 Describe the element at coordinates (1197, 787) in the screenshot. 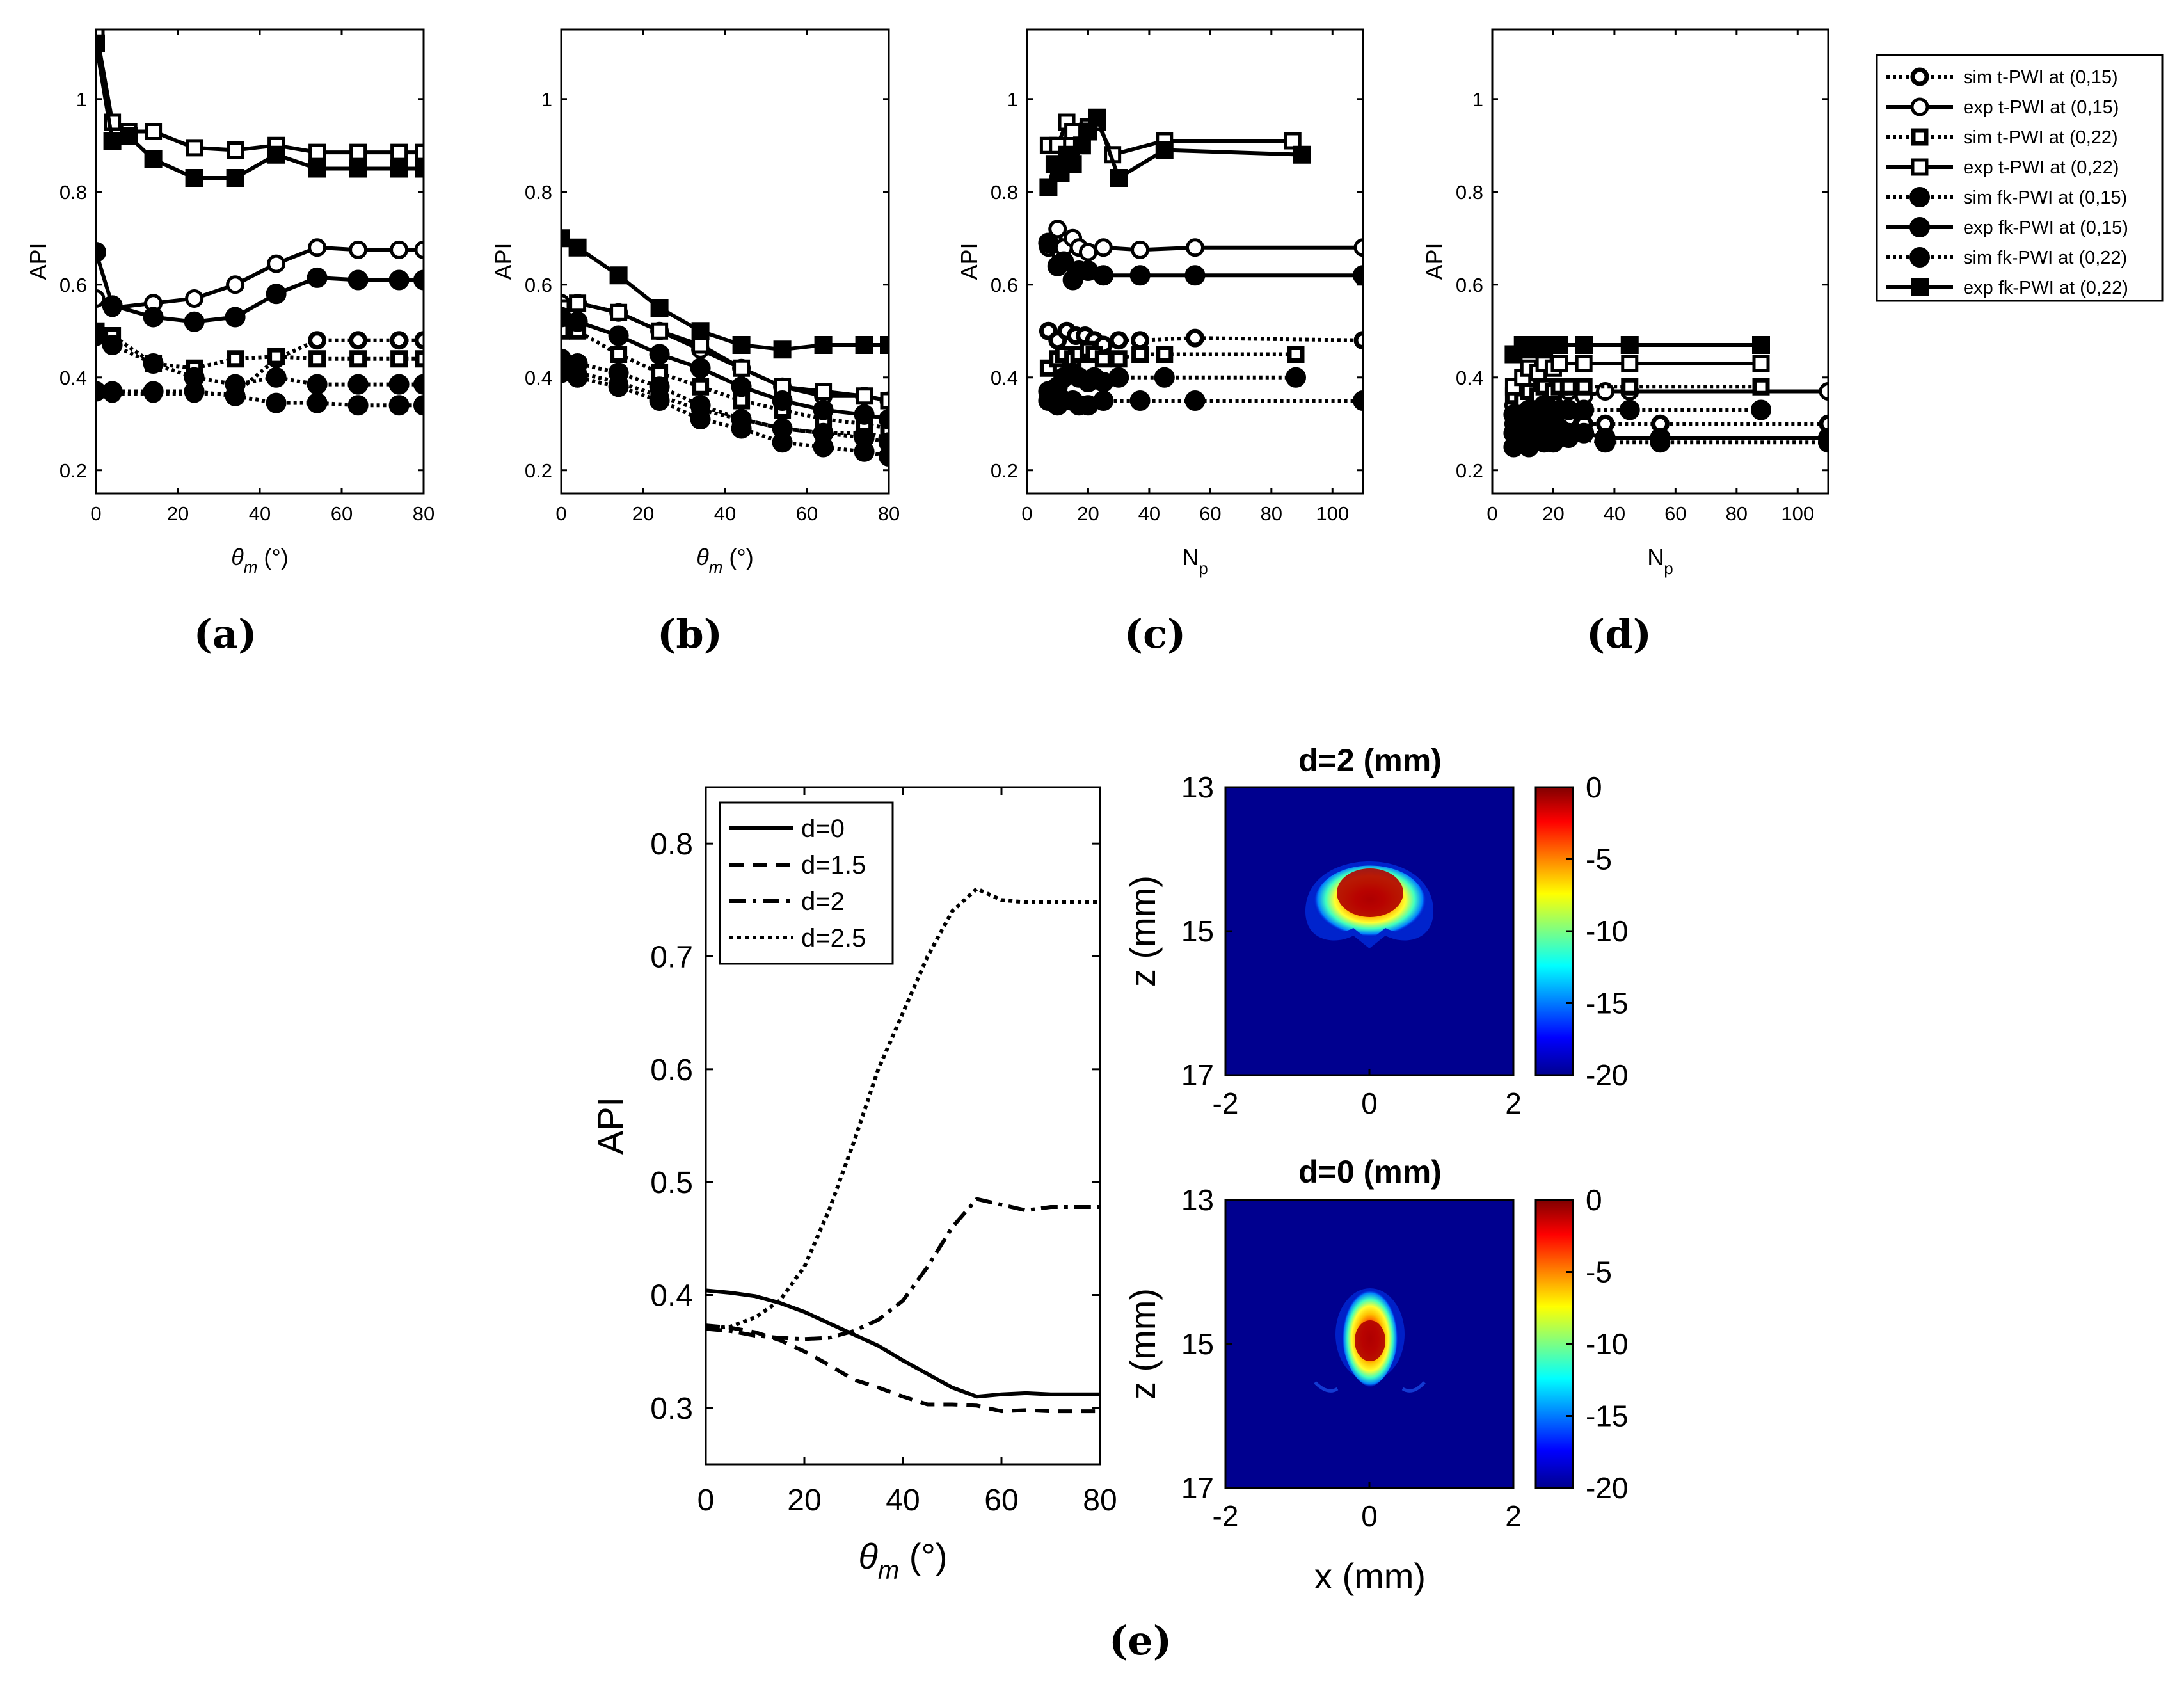

I see `y-tick-label: 13` at that location.